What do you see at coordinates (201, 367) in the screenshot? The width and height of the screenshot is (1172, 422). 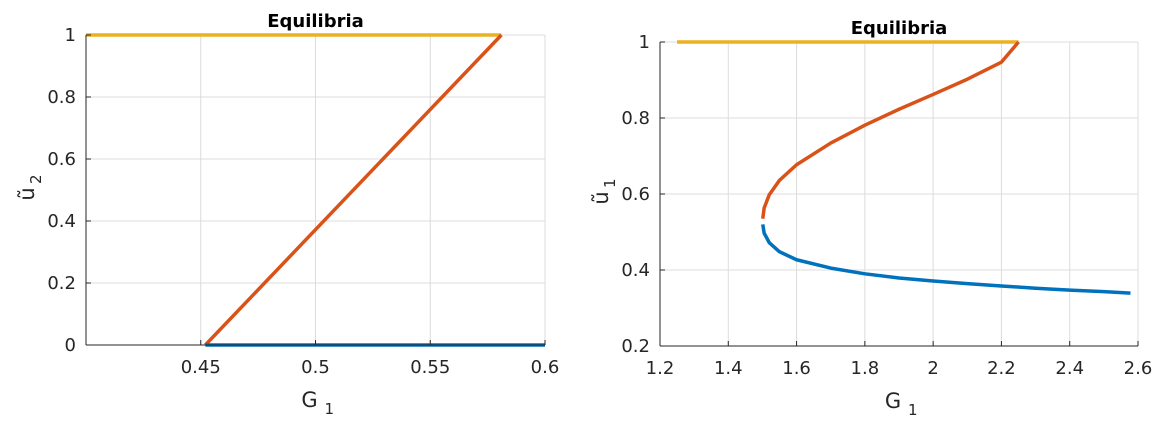 I see `x-tick-label: 0.45` at bounding box center [201, 367].